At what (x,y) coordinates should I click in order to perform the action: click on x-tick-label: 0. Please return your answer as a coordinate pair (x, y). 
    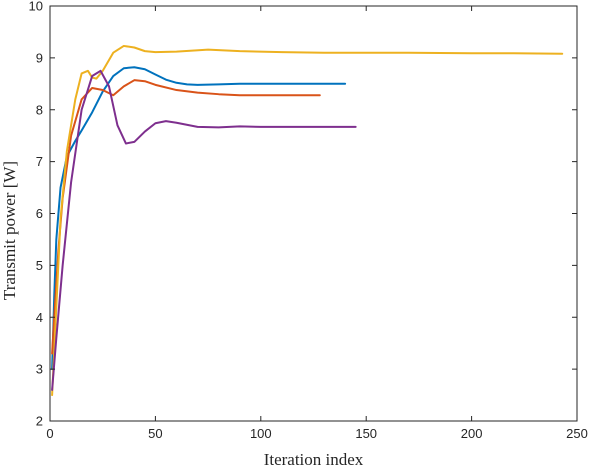
    Looking at the image, I should click on (49, 433).